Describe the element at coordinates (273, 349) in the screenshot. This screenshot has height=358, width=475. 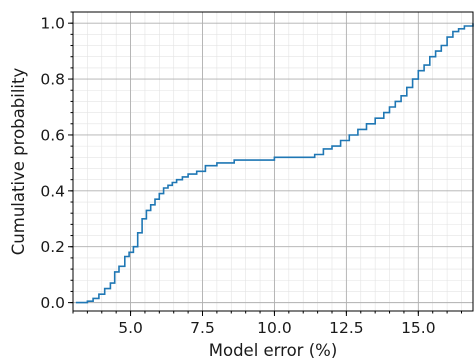
I see `x-axis-label: Model error (%)` at that location.